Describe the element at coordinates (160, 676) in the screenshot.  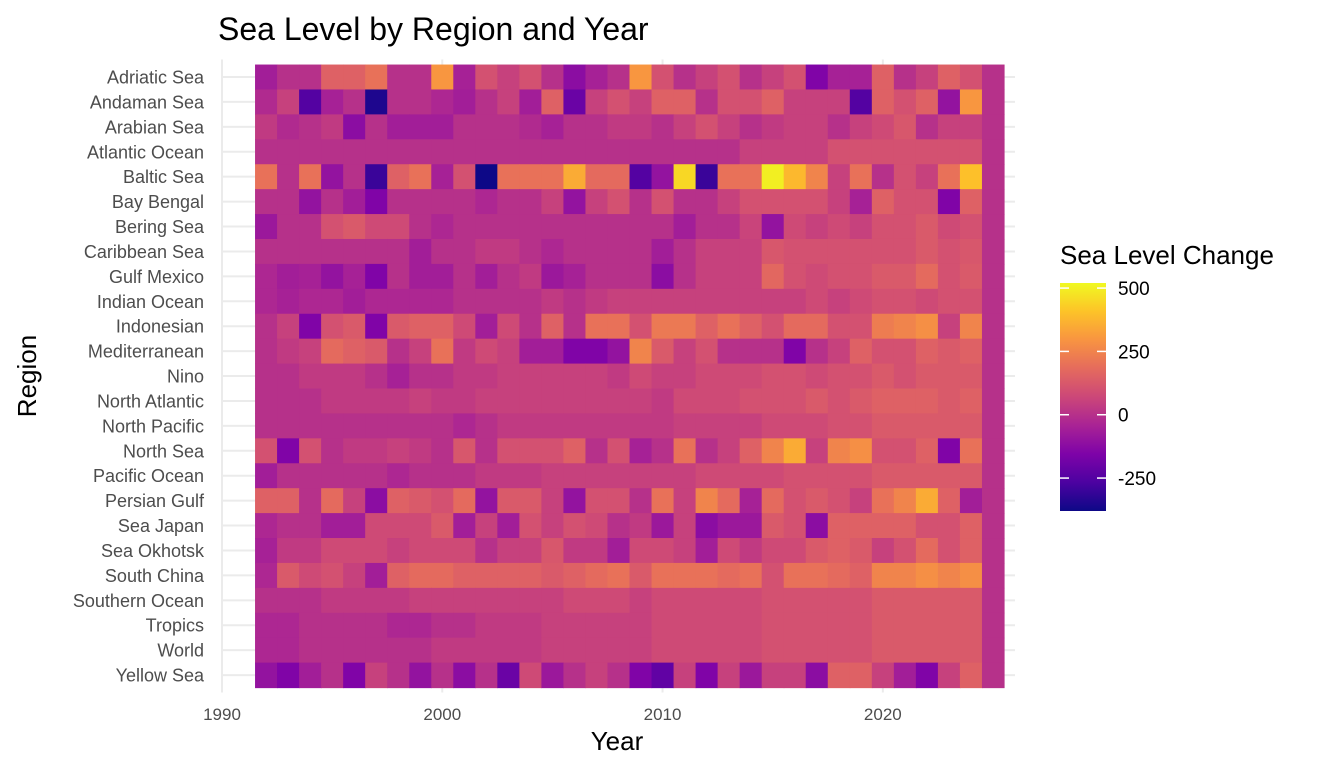
I see `y-tick-label: Yellow Sea` at that location.